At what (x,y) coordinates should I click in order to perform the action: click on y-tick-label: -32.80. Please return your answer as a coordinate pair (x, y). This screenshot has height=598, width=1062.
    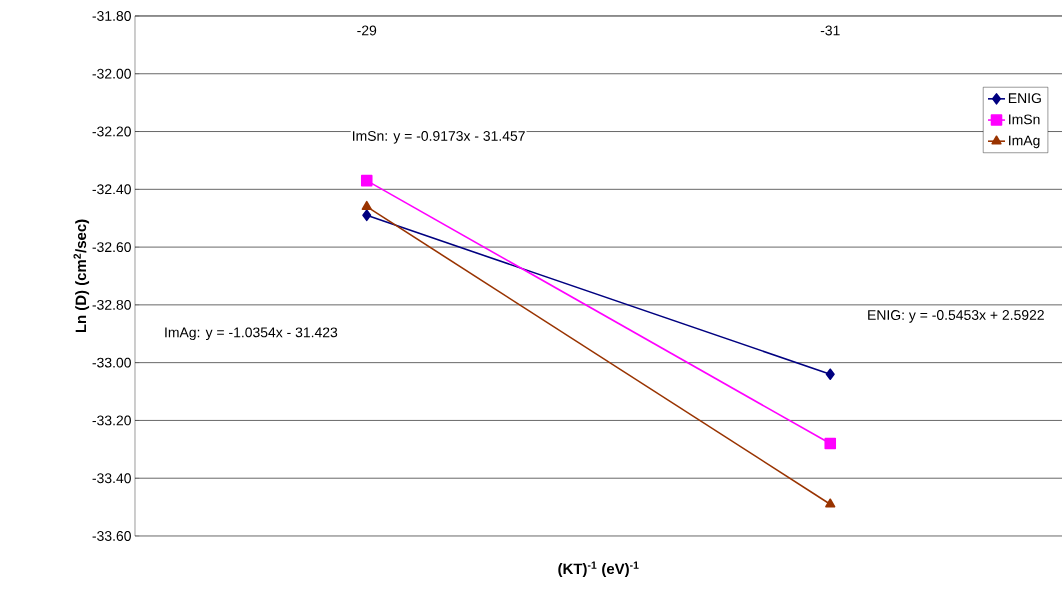
    Looking at the image, I should click on (111, 304).